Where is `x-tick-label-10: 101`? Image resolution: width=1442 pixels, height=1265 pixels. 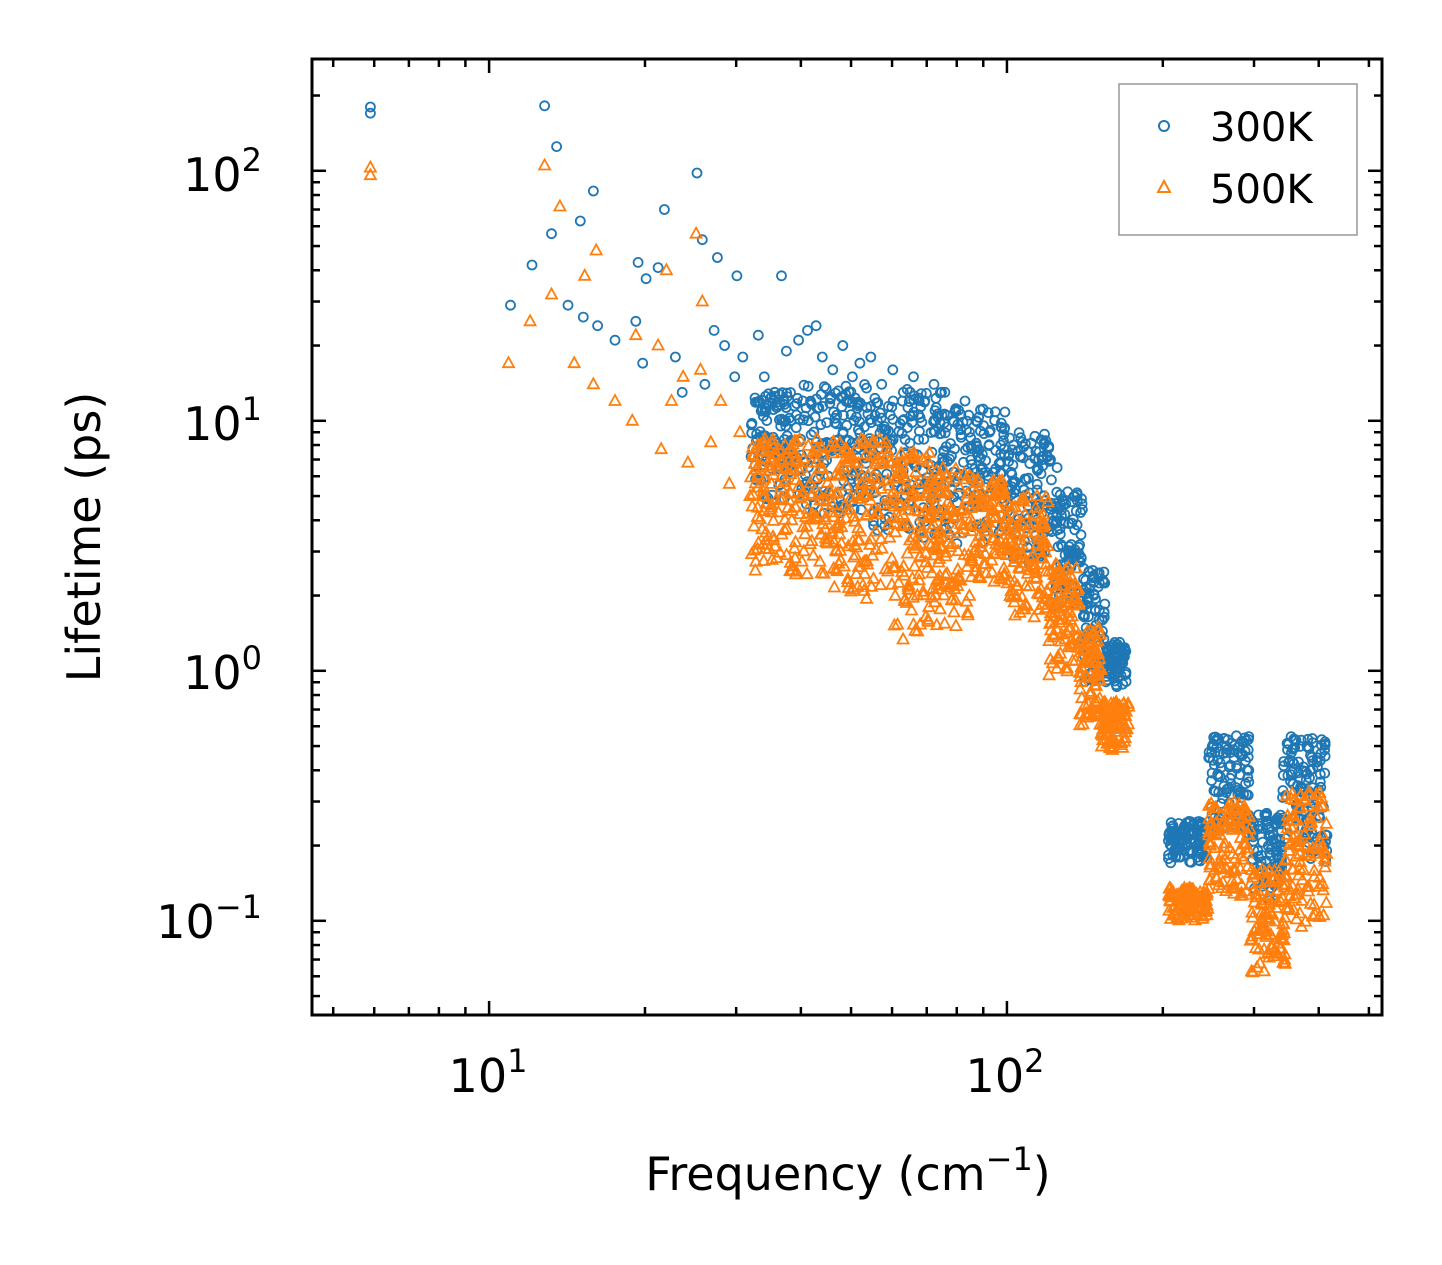
x-tick-label-10: 101 is located at coordinates (488, 1072).